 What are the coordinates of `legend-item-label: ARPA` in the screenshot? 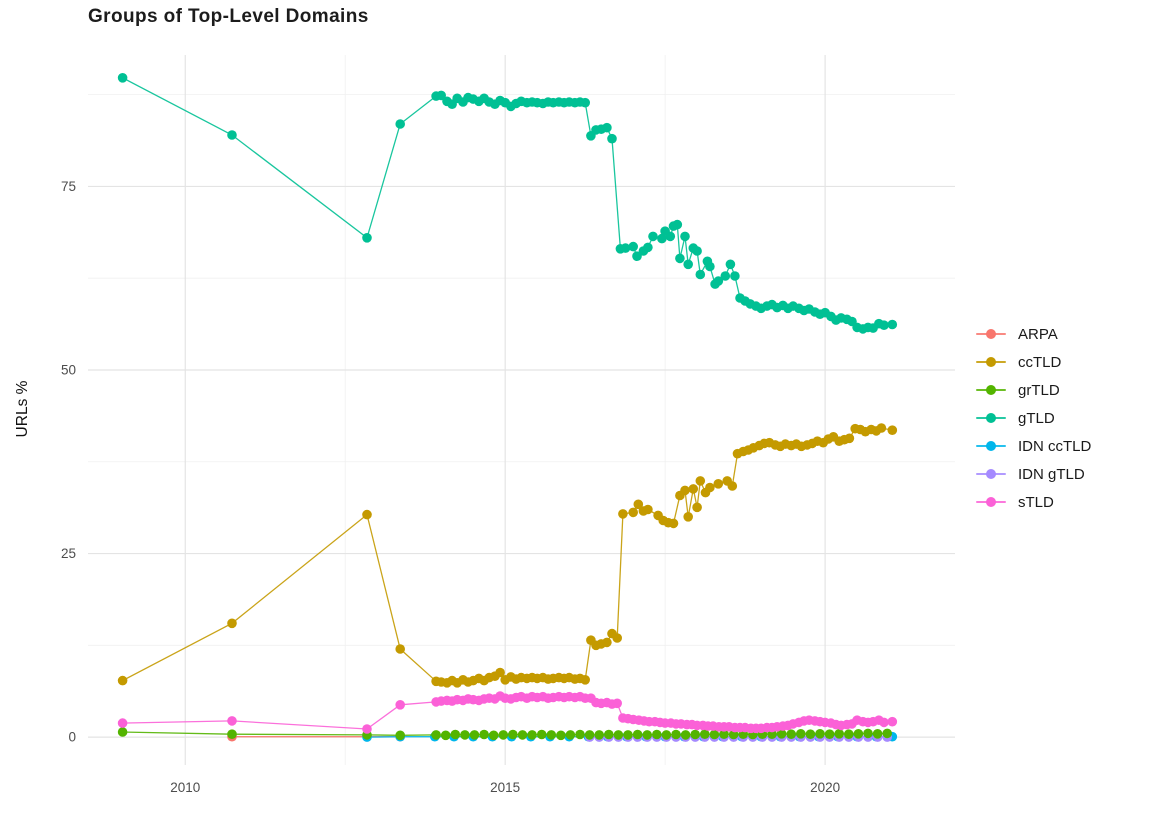 It's located at (1038, 334).